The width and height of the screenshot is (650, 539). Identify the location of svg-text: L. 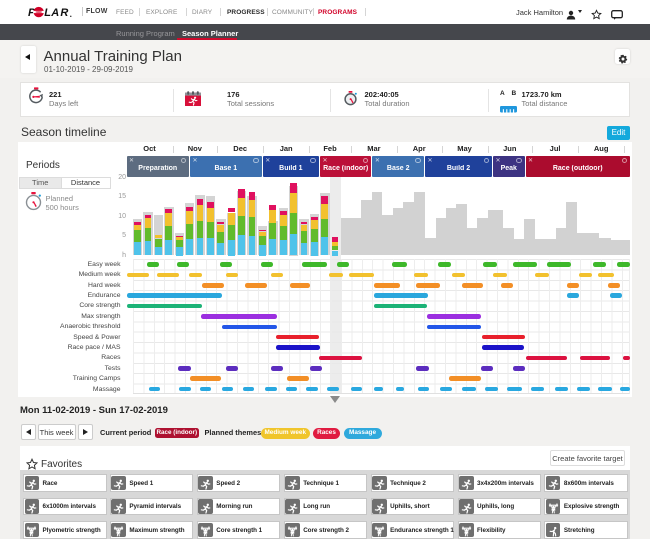
(47, 13).